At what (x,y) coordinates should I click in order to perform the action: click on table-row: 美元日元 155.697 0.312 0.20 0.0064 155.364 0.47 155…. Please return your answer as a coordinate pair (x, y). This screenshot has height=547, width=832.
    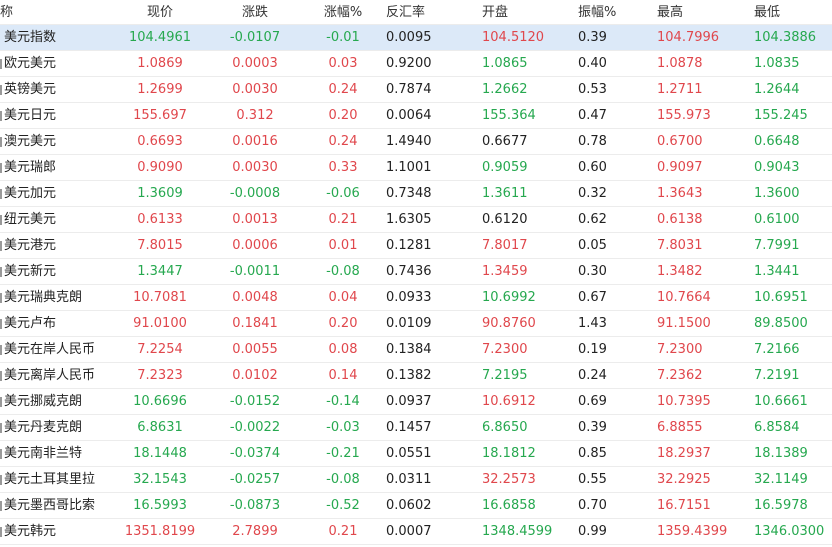
    Looking at the image, I should click on (416, 116).